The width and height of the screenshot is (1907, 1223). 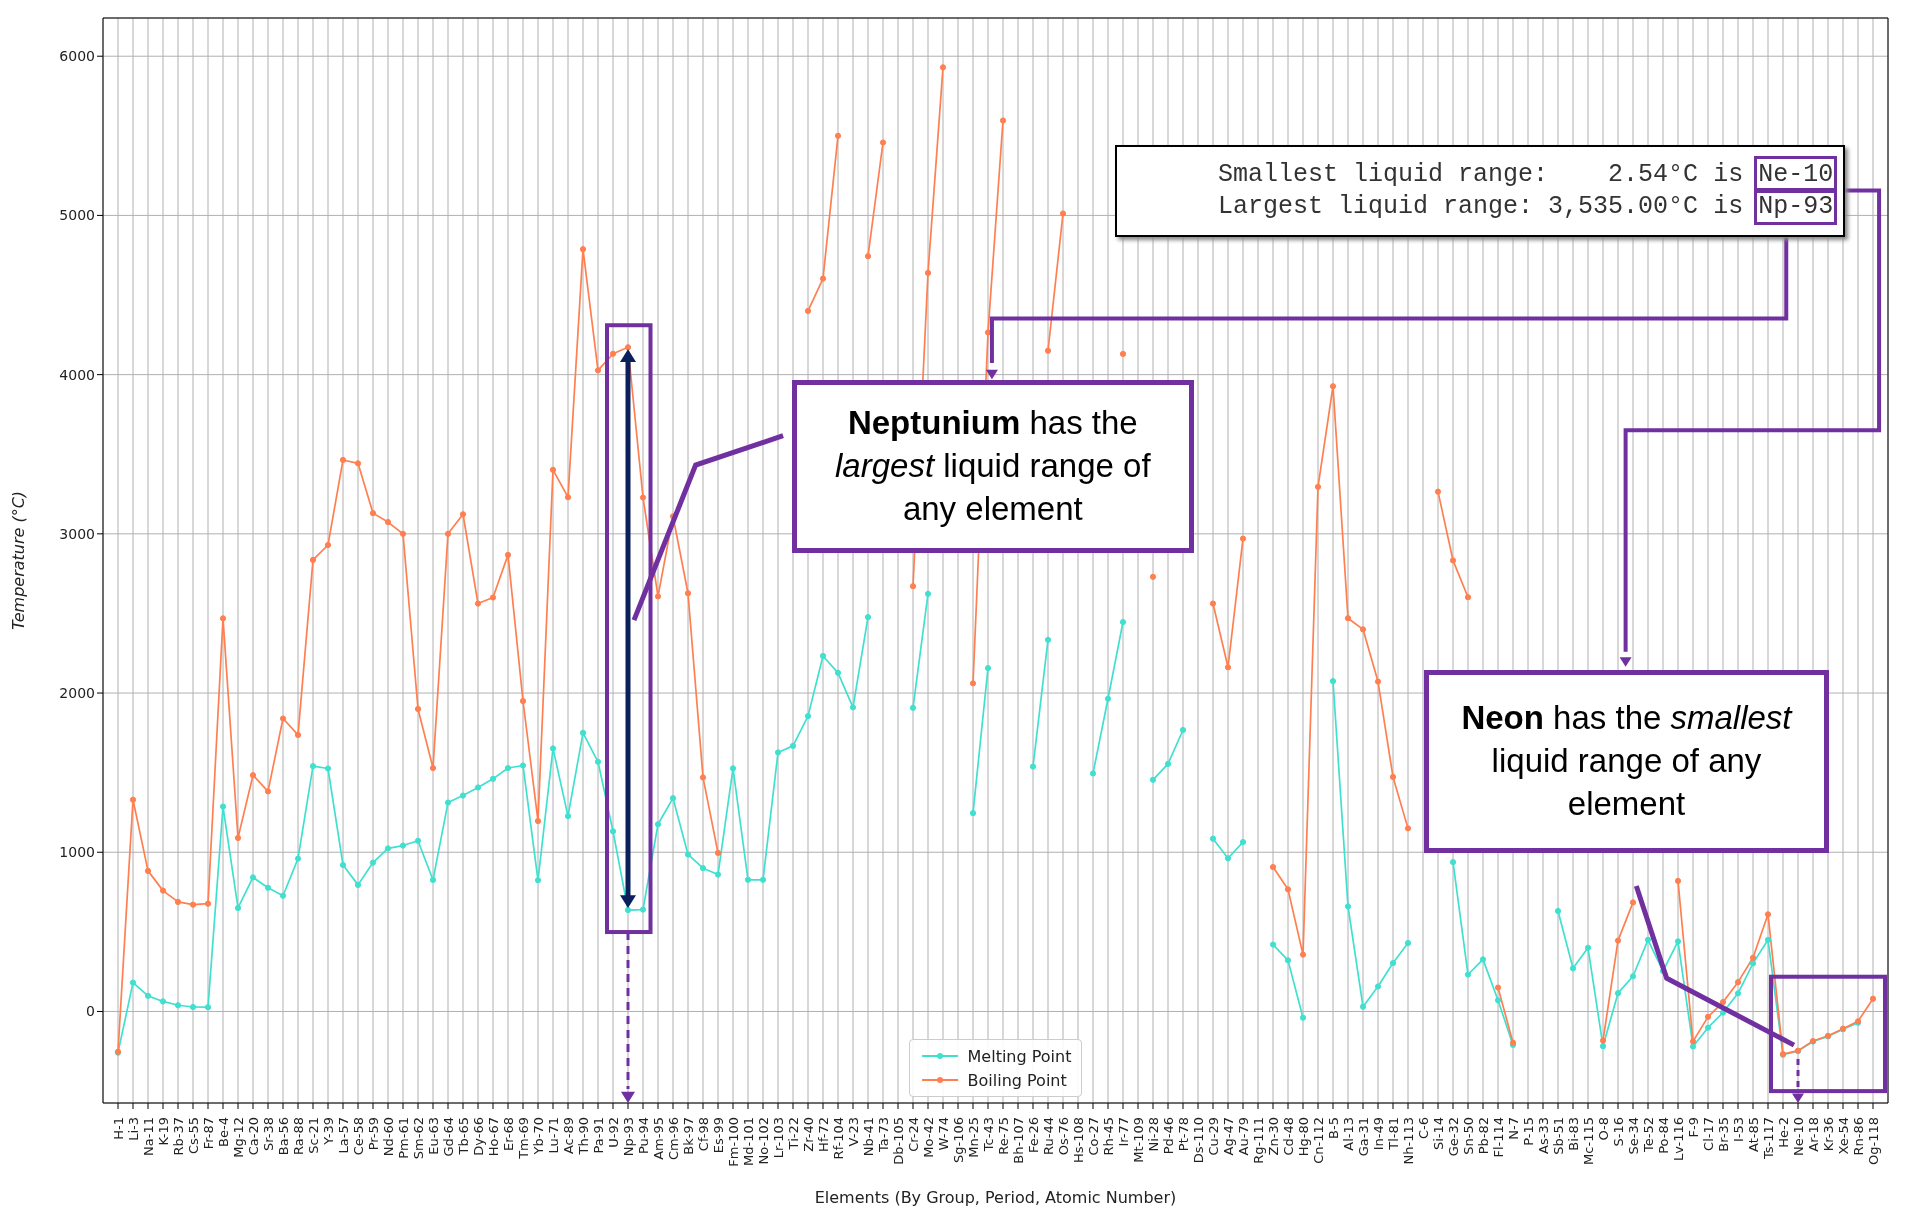 I want to click on x-tick-label: Cu-29, so click(x=1213, y=1136).